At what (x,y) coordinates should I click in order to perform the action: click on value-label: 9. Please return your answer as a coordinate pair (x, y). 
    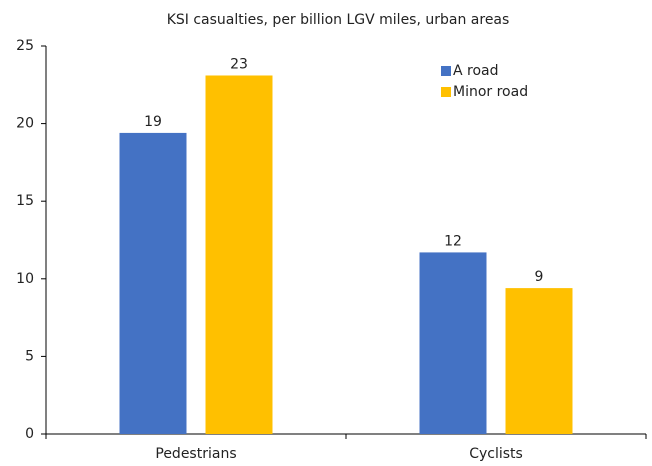
    Looking at the image, I should click on (539, 277).